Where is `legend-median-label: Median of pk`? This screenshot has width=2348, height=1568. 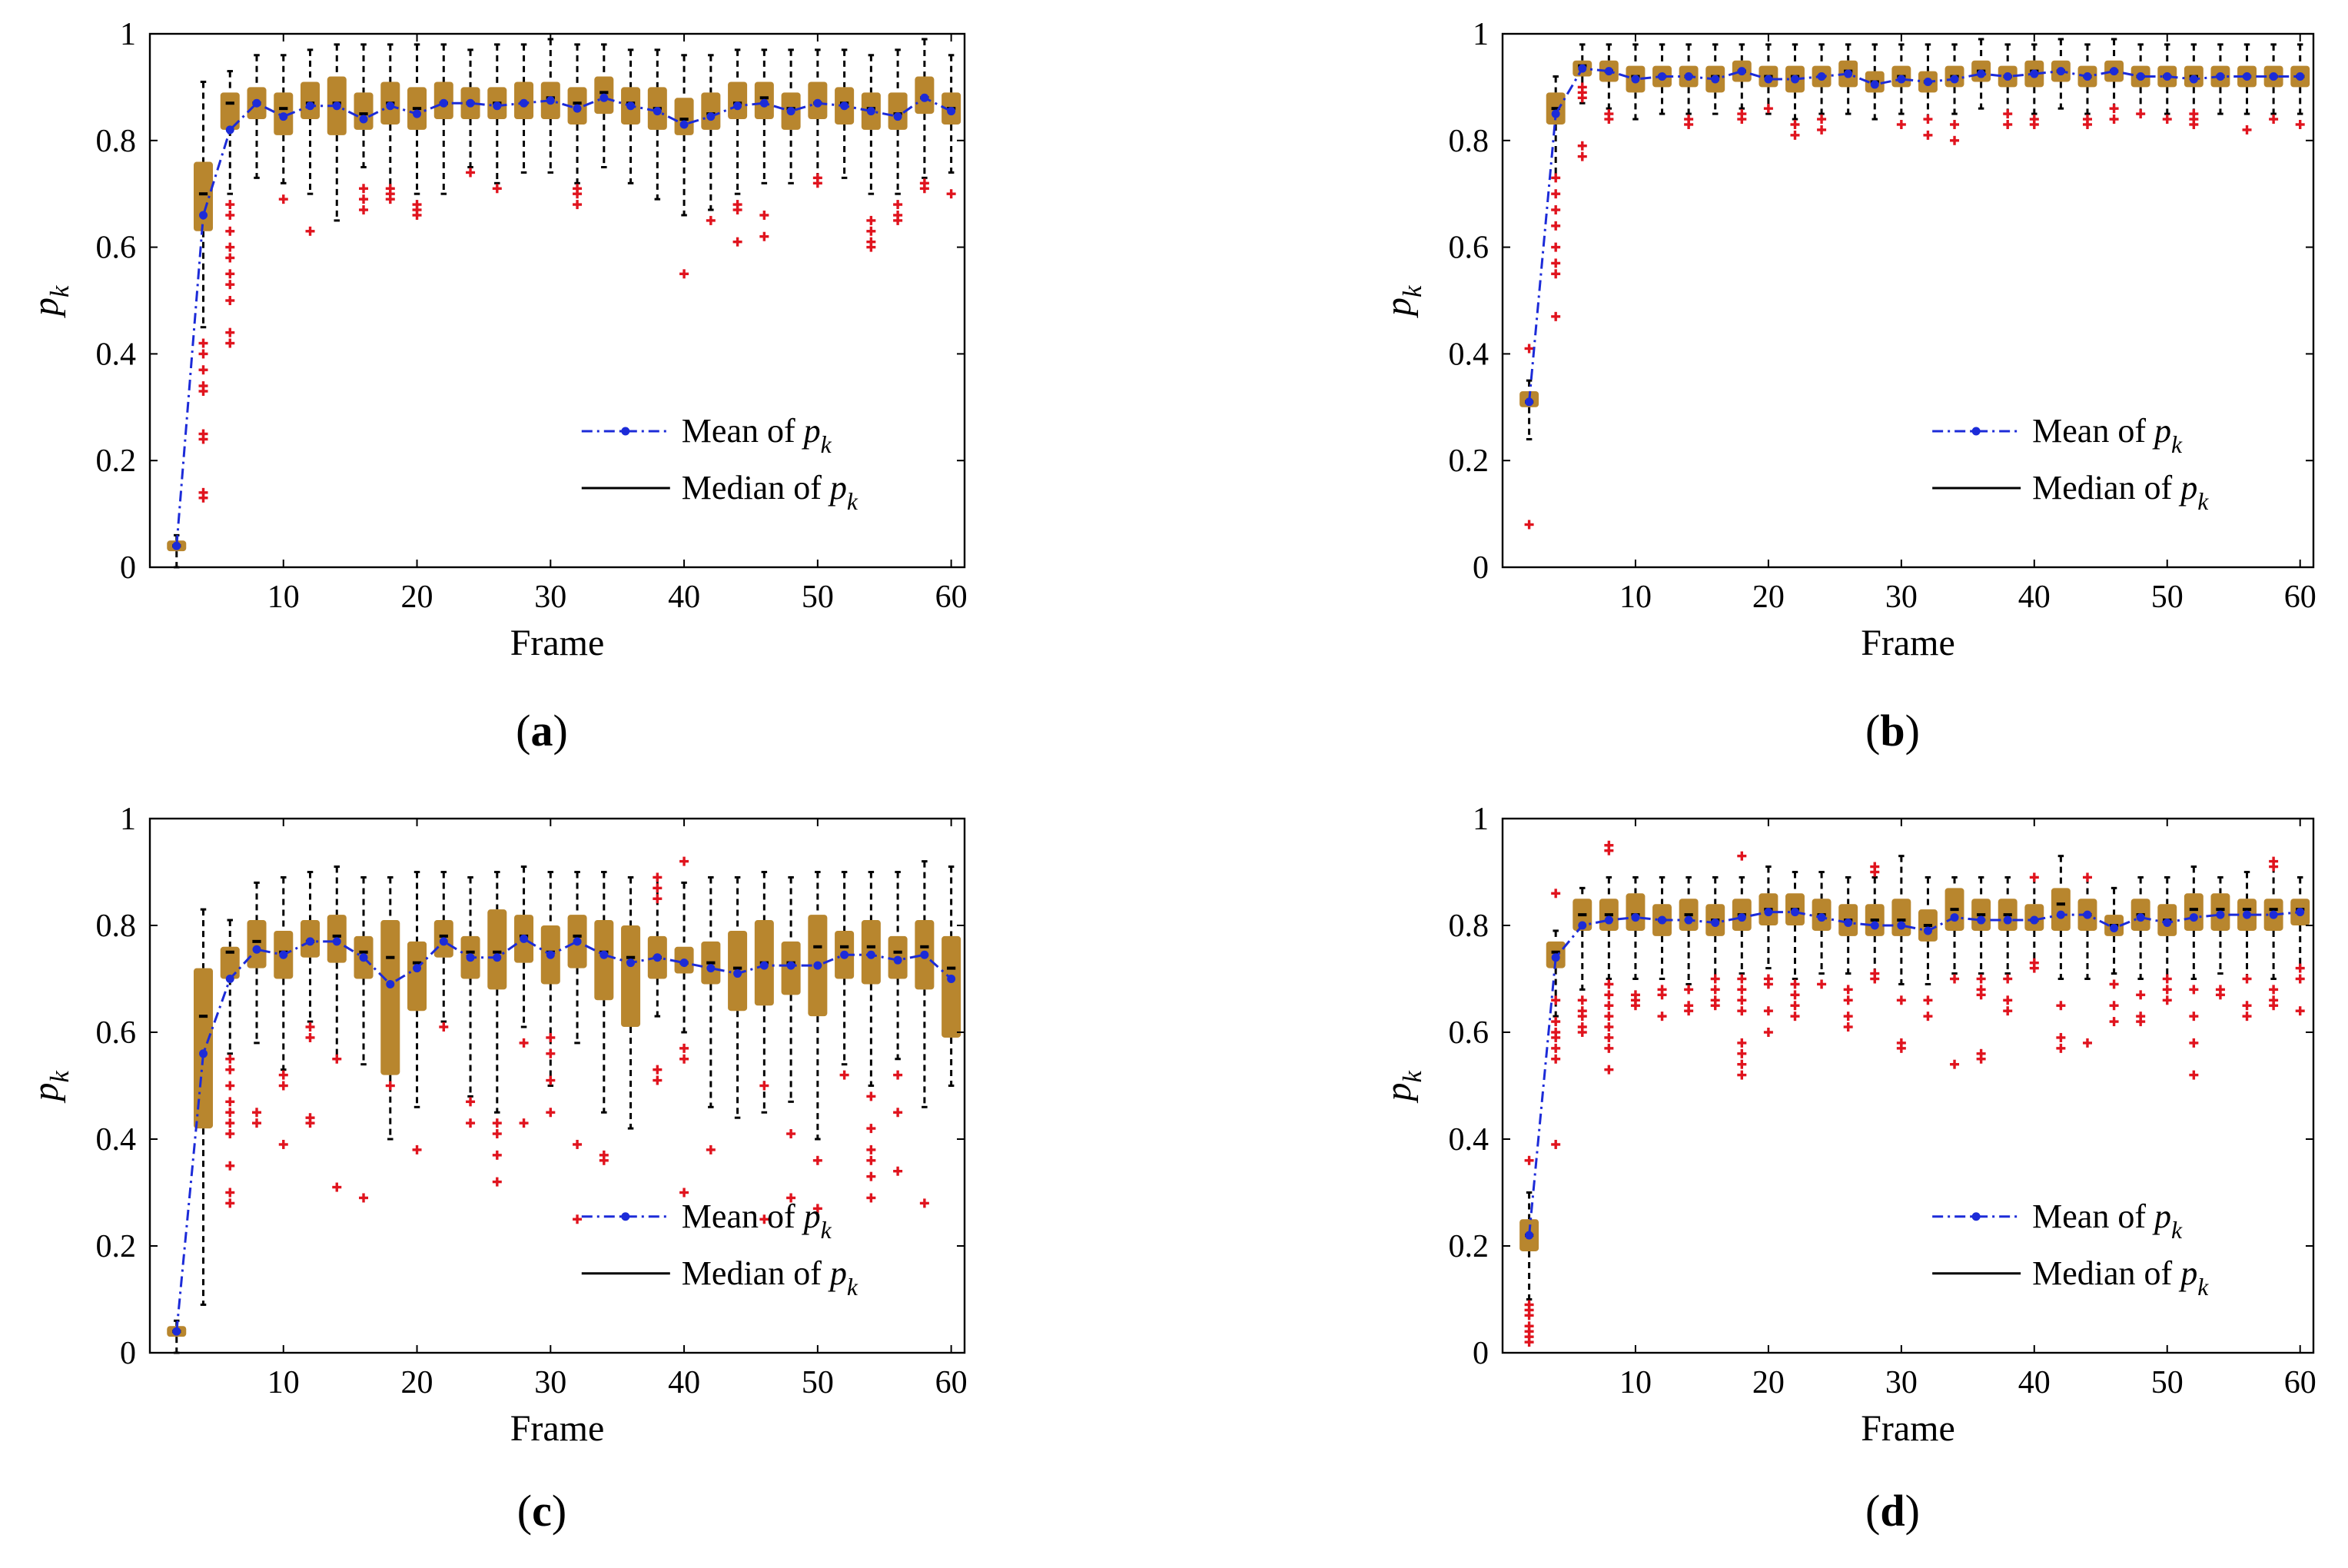
legend-median-label: Median of pk is located at coordinates (770, 492).